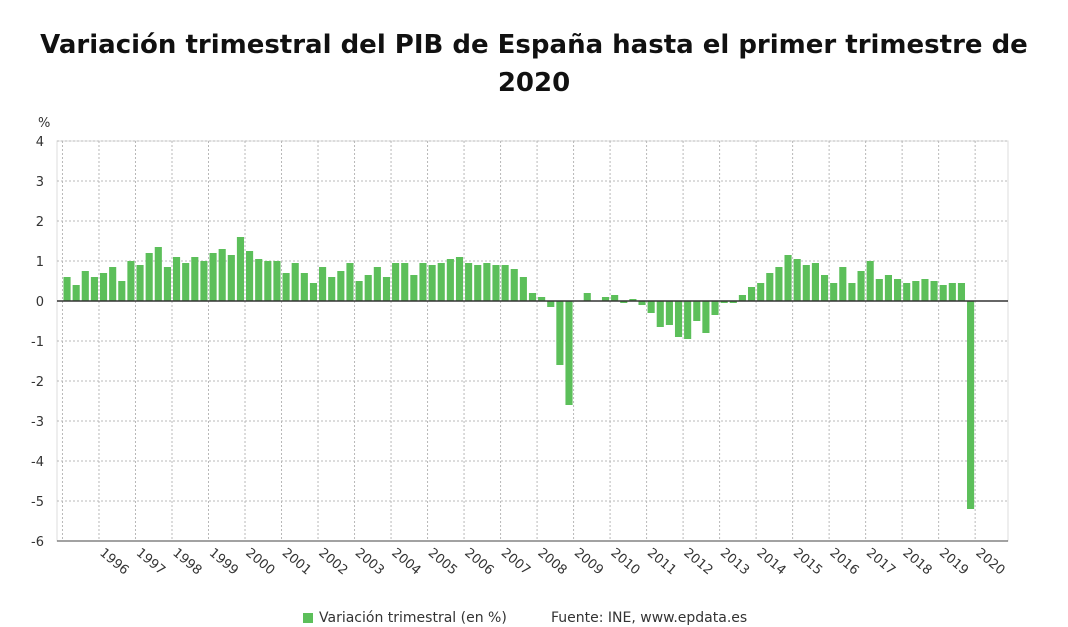 The image size is (1068, 627). What do you see at coordinates (405, 562) in the screenshot?
I see `x-tick-label: 2004` at bounding box center [405, 562].